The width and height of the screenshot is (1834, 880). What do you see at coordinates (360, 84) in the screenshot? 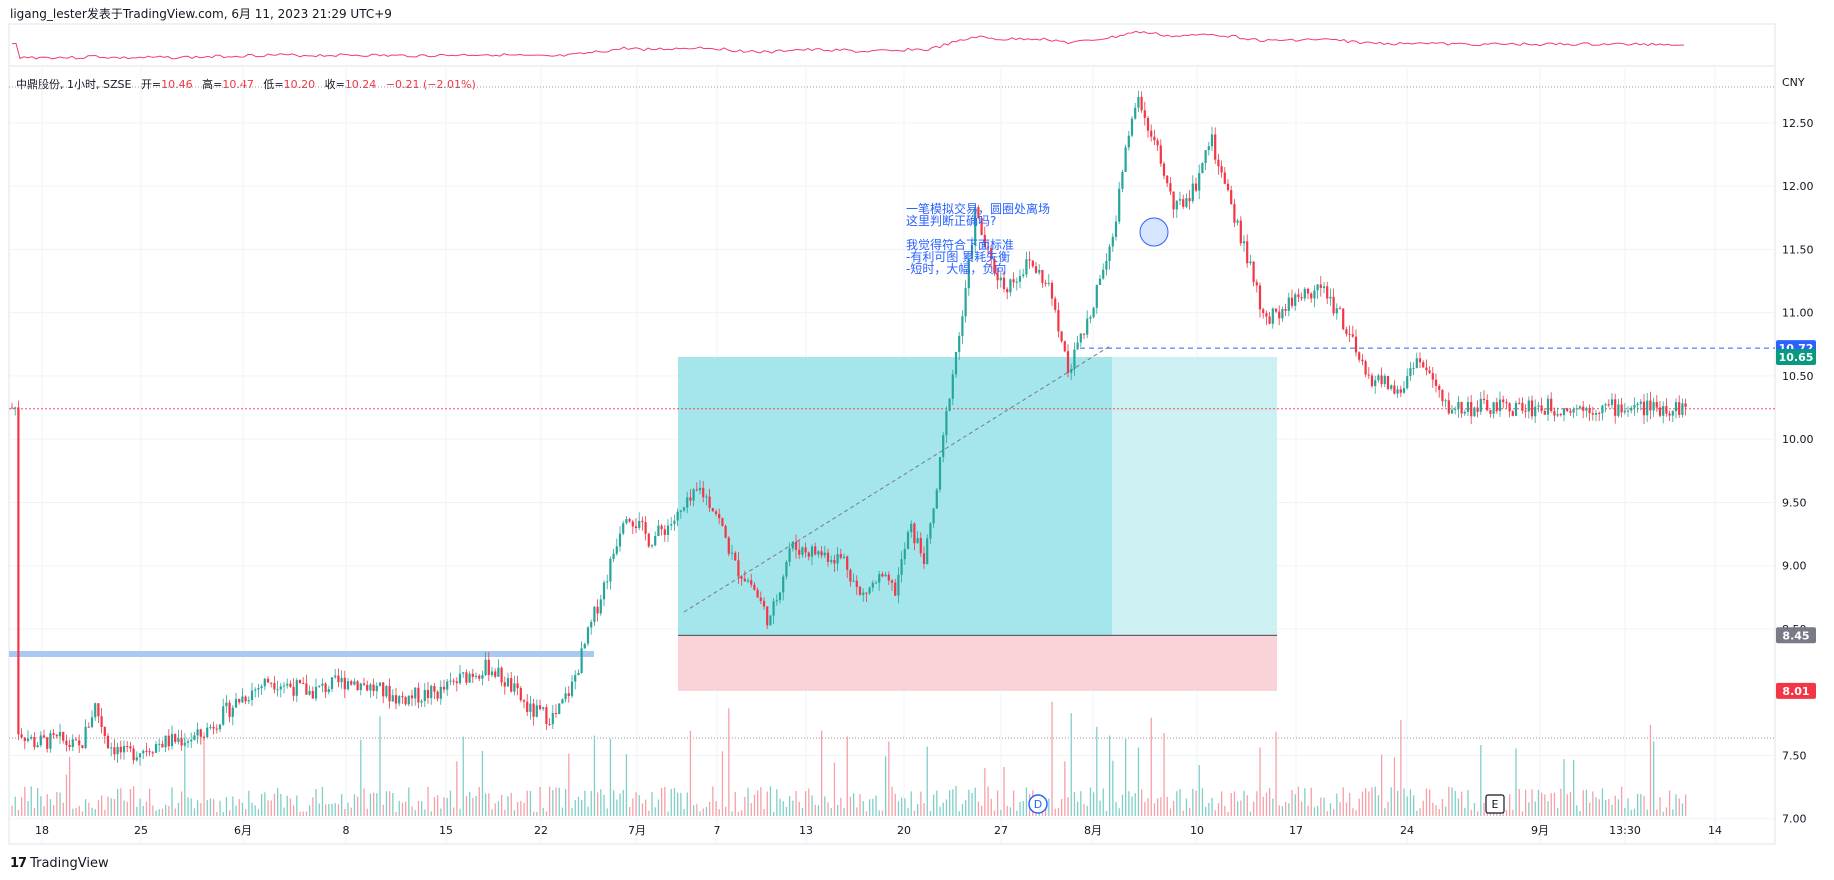
I see `legend-close: 10.24` at bounding box center [360, 84].